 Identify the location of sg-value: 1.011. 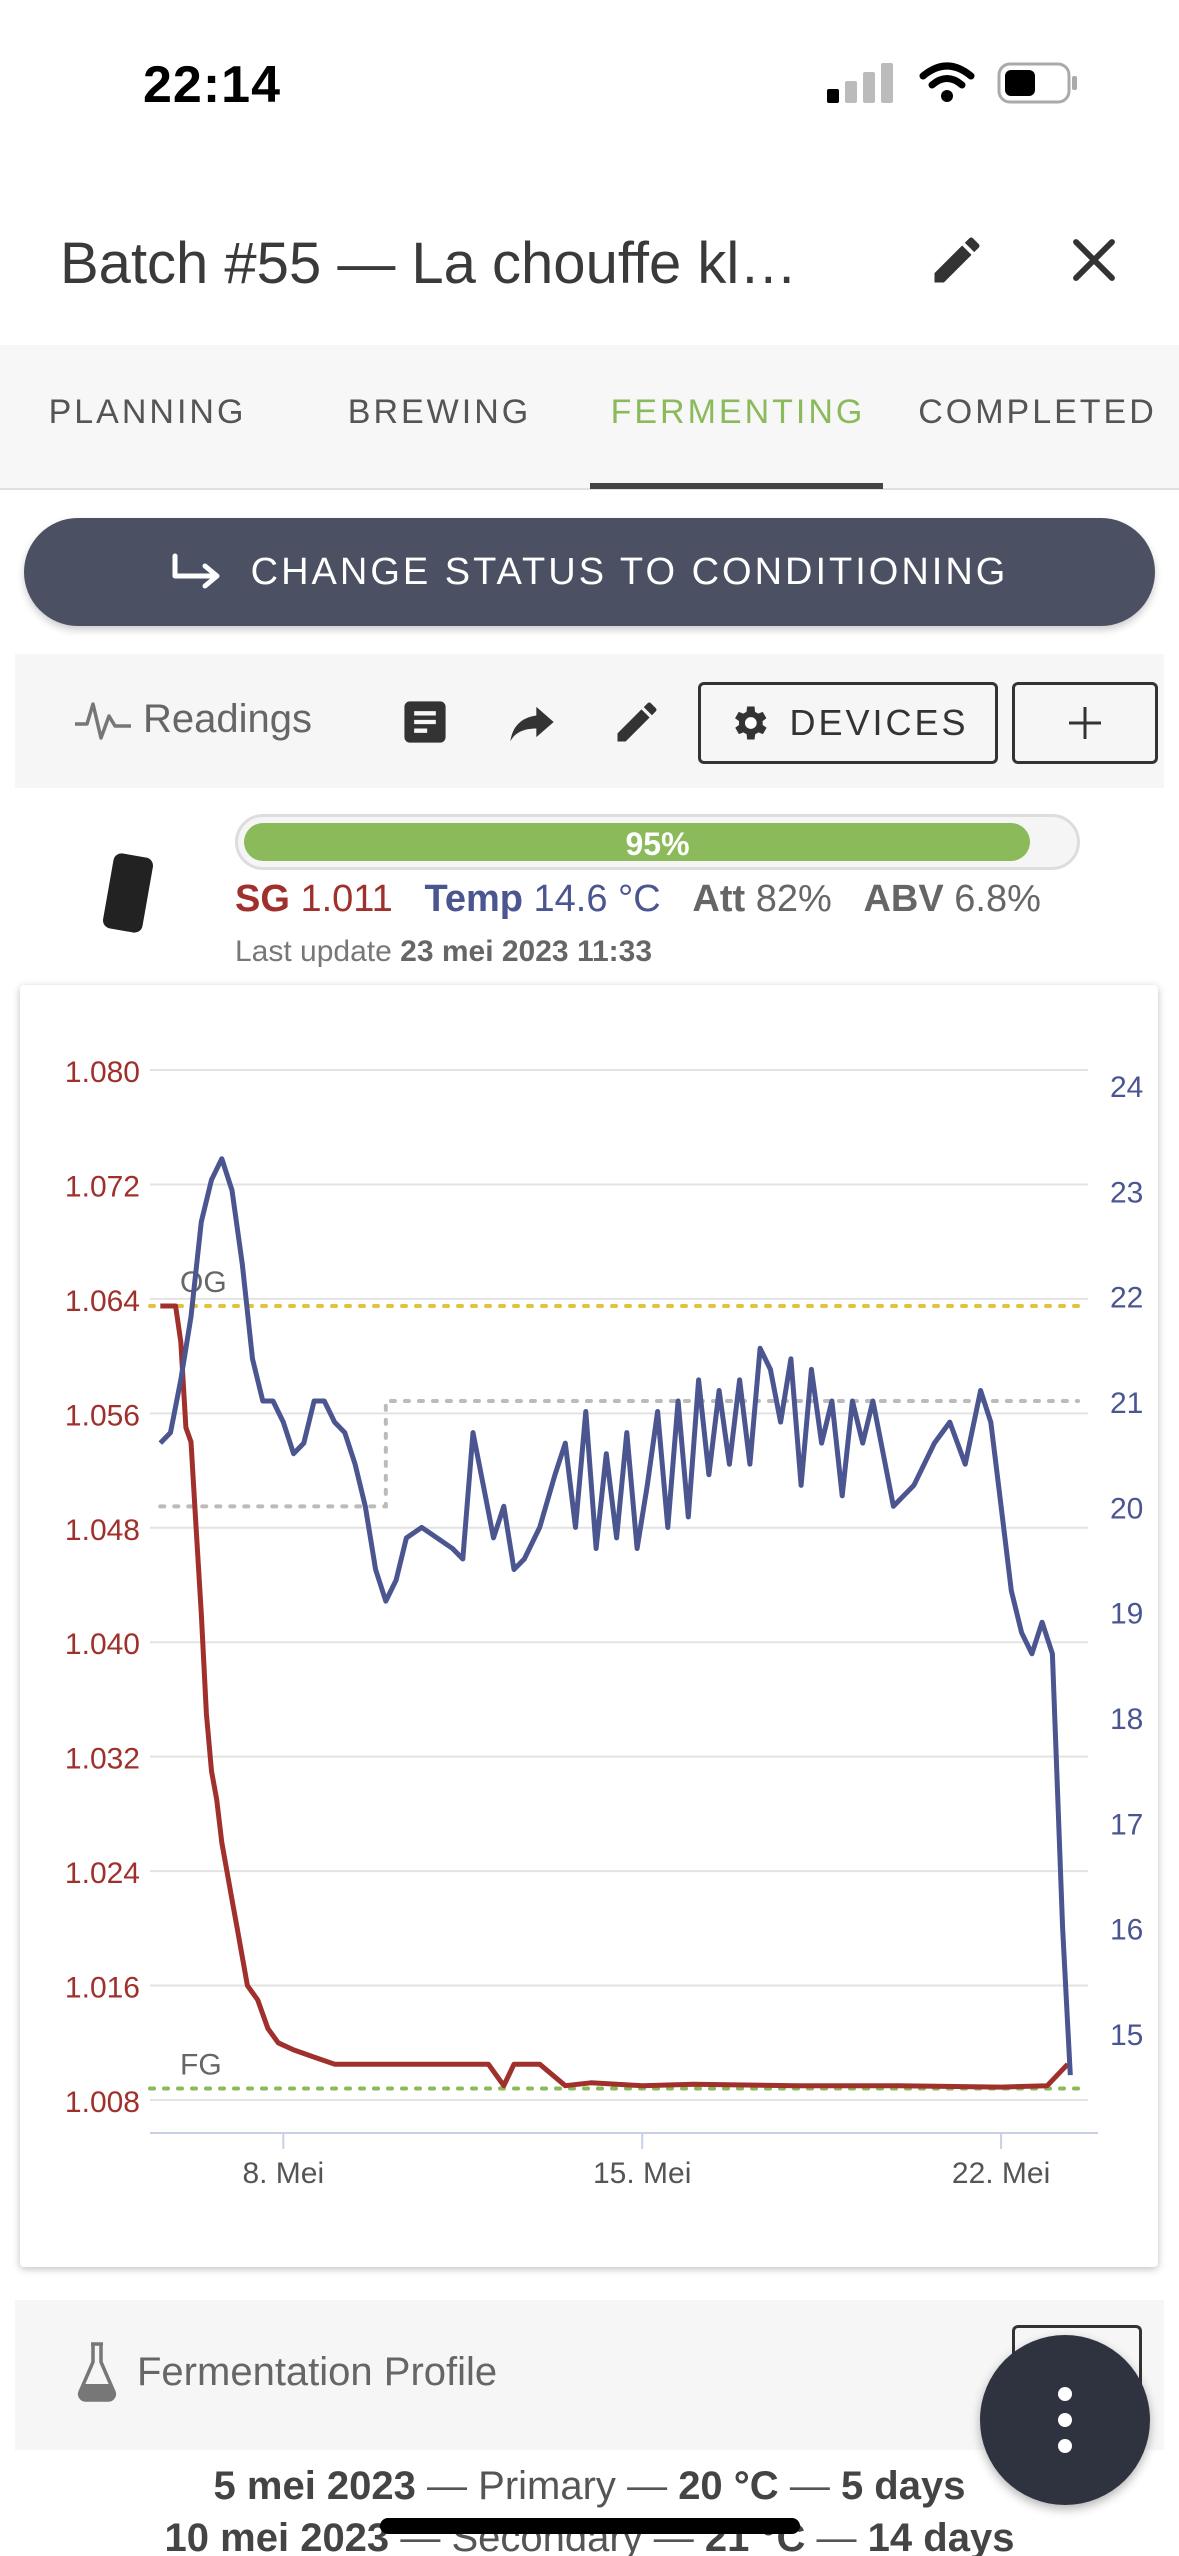
(346, 899).